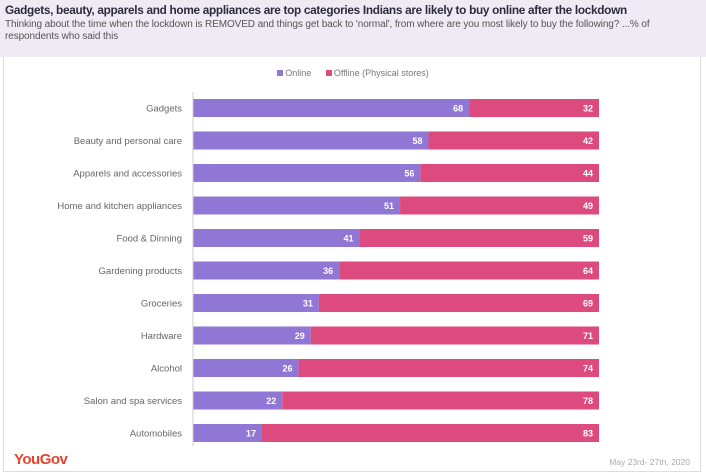 The image size is (706, 476). I want to click on legend-swatch-offline, so click(328, 73).